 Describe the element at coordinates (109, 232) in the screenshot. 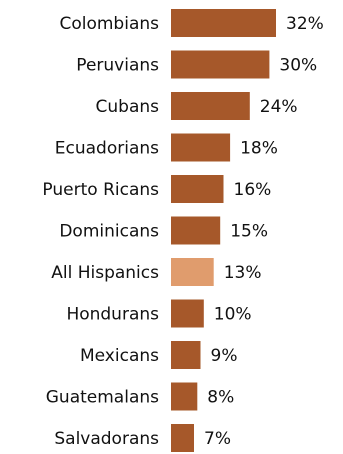

I see `category-label-dominicans: Dominicans` at that location.